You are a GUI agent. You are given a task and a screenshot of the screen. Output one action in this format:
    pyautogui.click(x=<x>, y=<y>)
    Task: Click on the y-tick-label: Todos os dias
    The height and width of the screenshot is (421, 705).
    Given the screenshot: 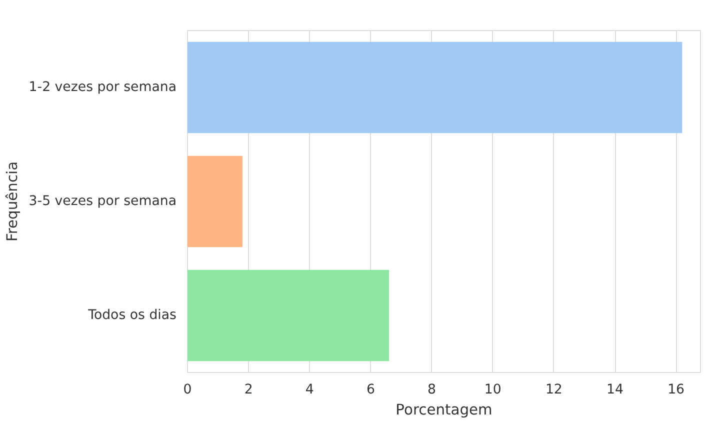 What is the action you would take?
    pyautogui.click(x=132, y=315)
    